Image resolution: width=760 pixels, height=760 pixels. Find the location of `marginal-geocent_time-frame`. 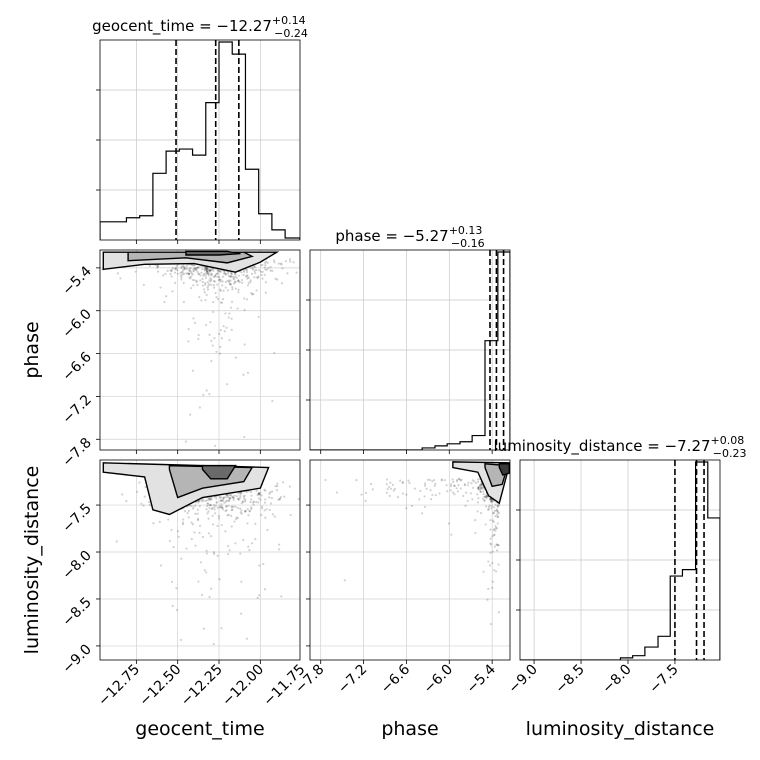

marginal-geocent_time-frame is located at coordinates (200, 140).